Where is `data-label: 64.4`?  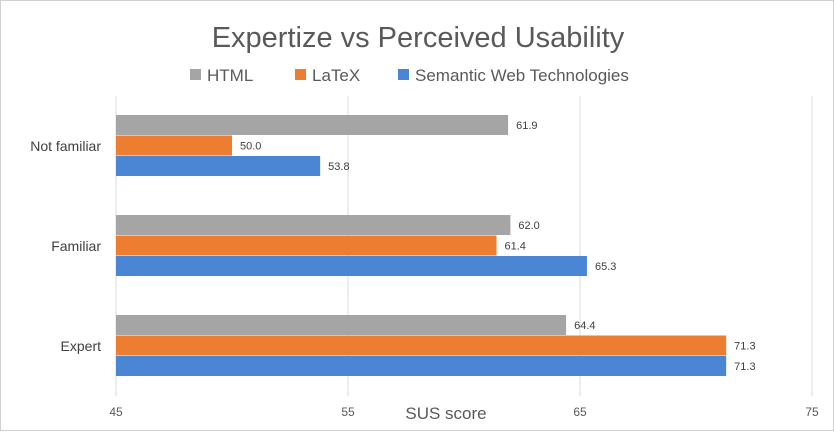 data-label: 64.4 is located at coordinates (584, 326).